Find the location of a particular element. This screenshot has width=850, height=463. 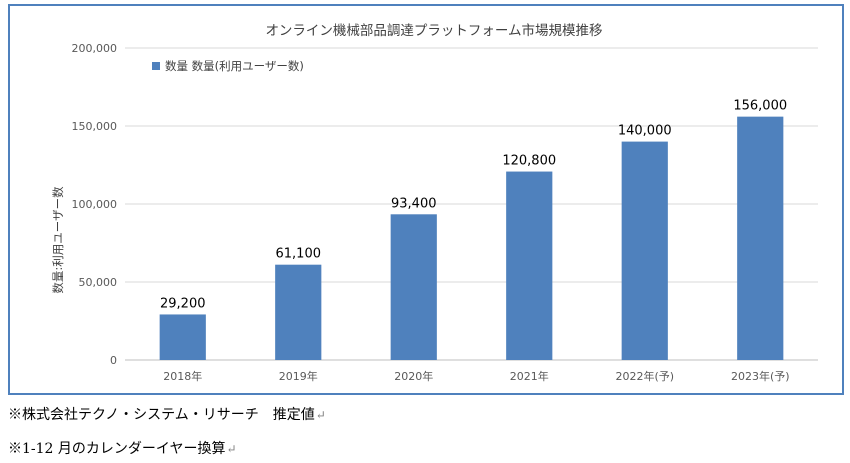

x-tick-label: 2020年 is located at coordinates (413, 376).